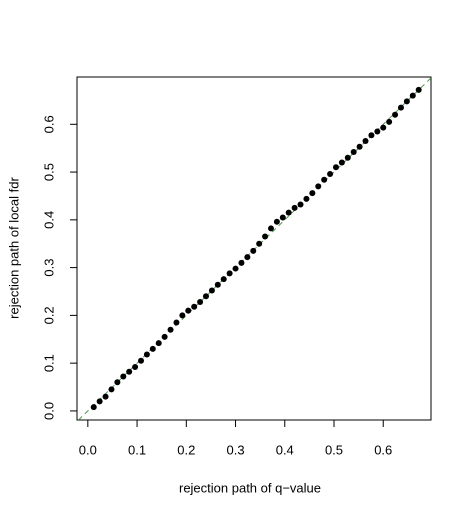 This screenshot has width=471, height=518. What do you see at coordinates (48, 124) in the screenshot?
I see `y-tick-label: 0.6` at bounding box center [48, 124].